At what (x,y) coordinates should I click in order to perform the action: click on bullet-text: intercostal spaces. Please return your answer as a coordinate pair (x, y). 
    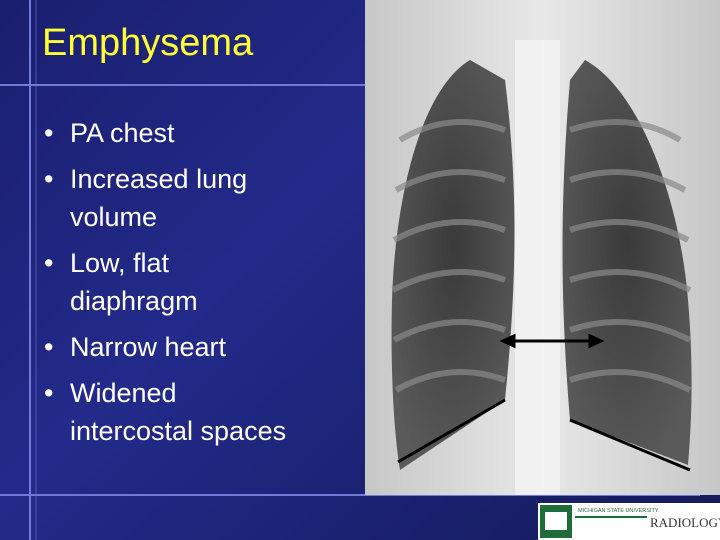
    Looking at the image, I should click on (178, 431).